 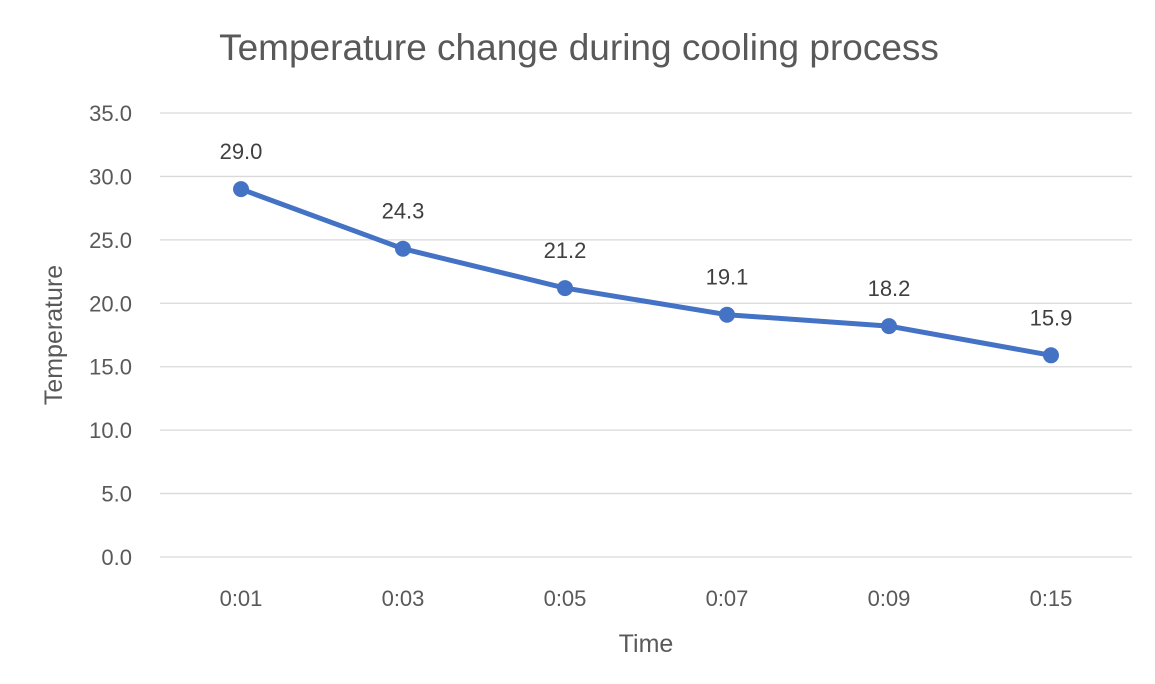 I want to click on data-label: 21.2, so click(x=565, y=250).